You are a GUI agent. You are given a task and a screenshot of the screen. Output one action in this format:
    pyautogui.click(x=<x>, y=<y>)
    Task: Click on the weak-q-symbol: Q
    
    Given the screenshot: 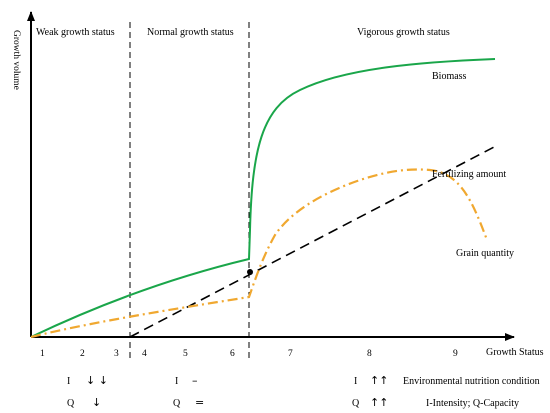 What is the action you would take?
    pyautogui.click(x=71, y=403)
    